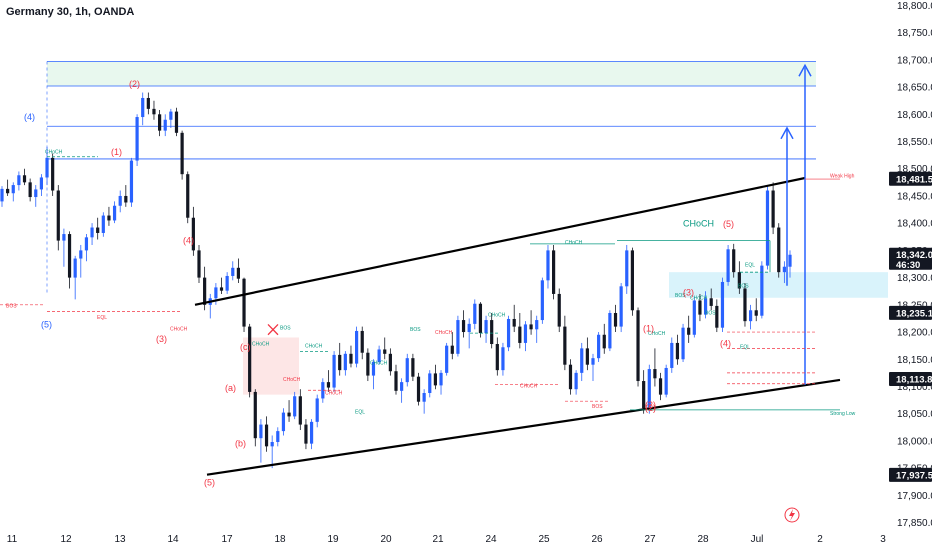 This screenshot has width=932, height=550. What do you see at coordinates (523, 427) in the screenshot?
I see `channel-lower-line` at bounding box center [523, 427].